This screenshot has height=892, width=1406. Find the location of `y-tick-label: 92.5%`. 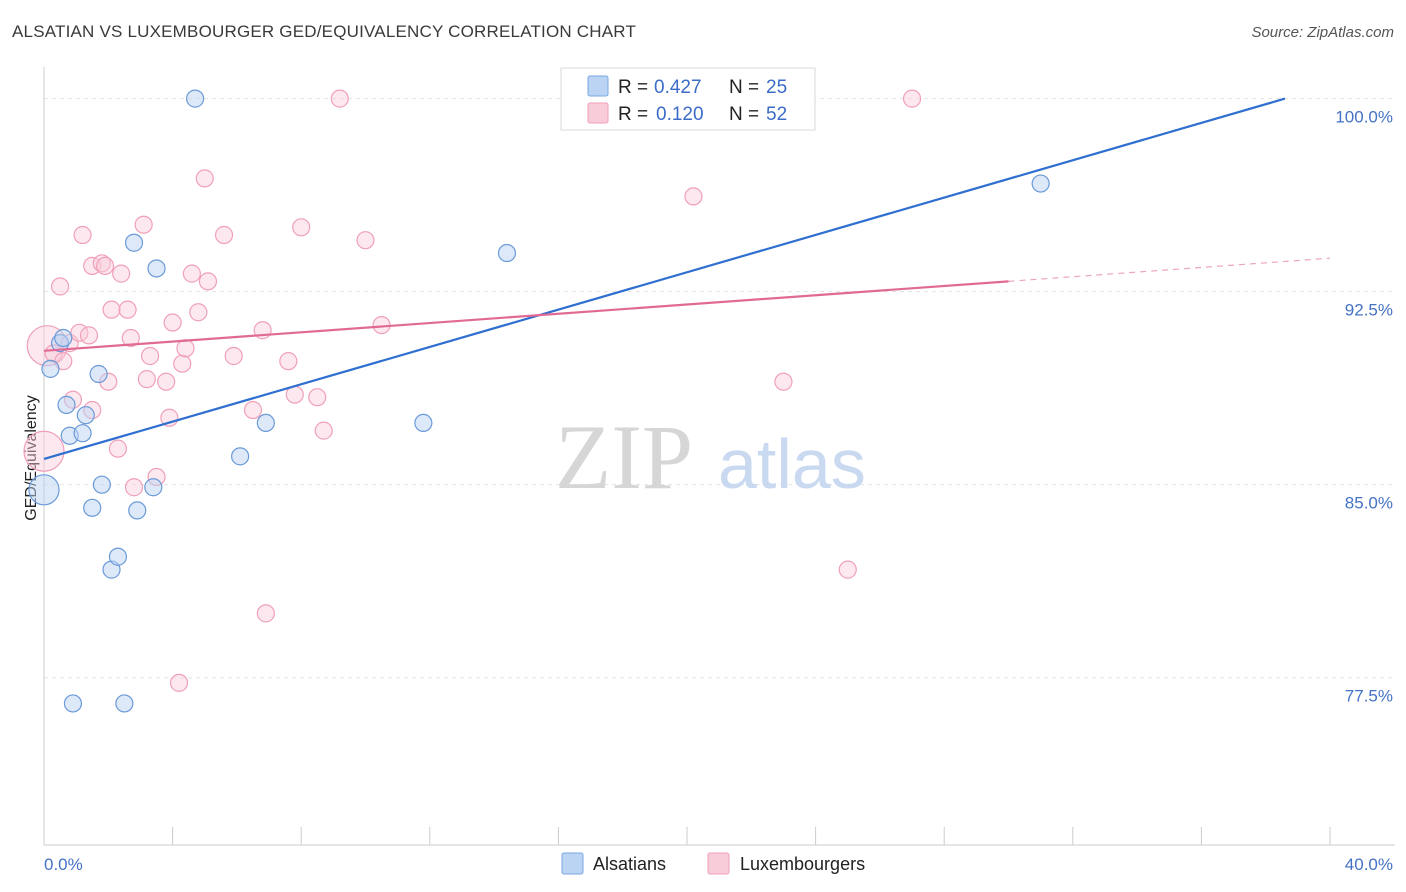

y-tick-label: 92.5% is located at coordinates (1369, 310).